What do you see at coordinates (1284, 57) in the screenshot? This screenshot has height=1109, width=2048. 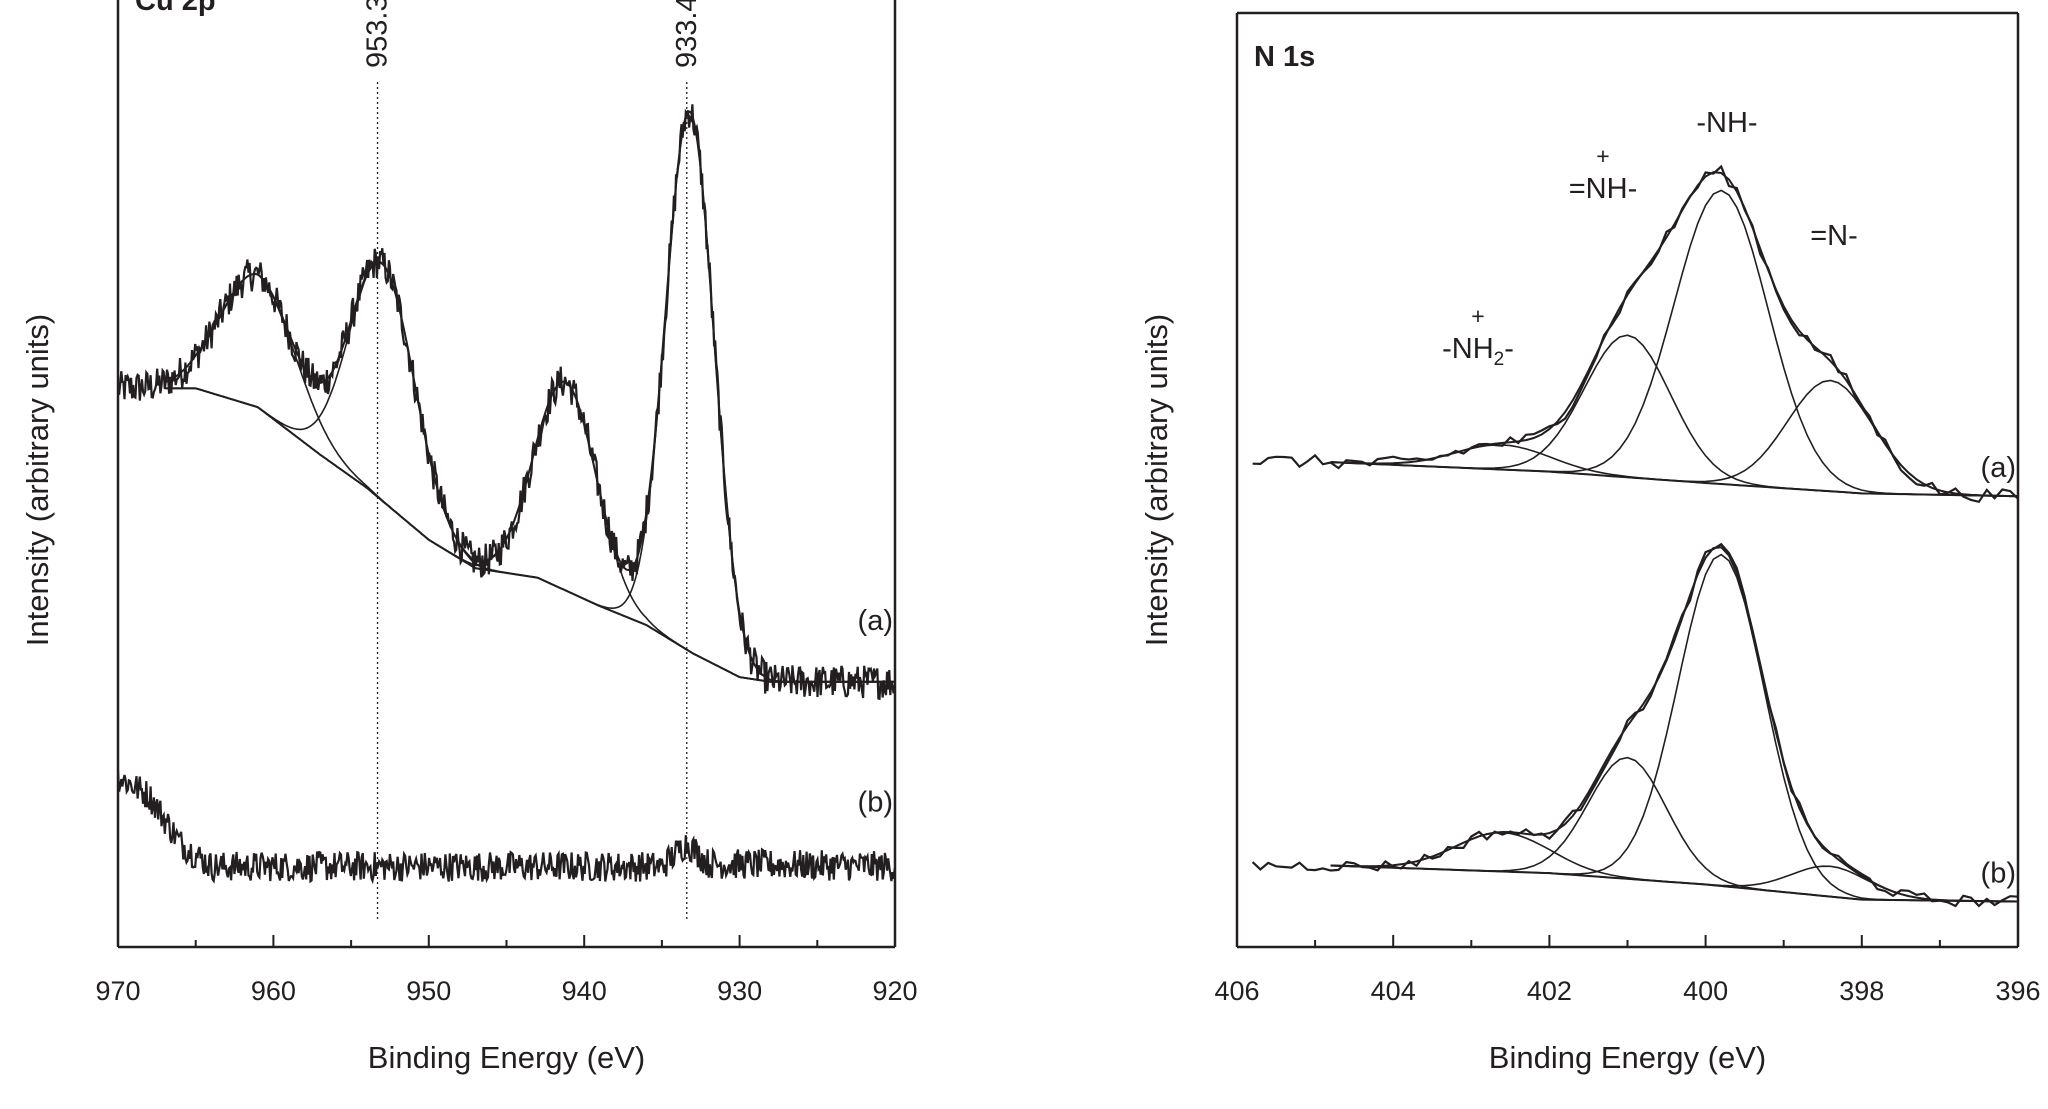 I see `panel-title: N 1s` at bounding box center [1284, 57].